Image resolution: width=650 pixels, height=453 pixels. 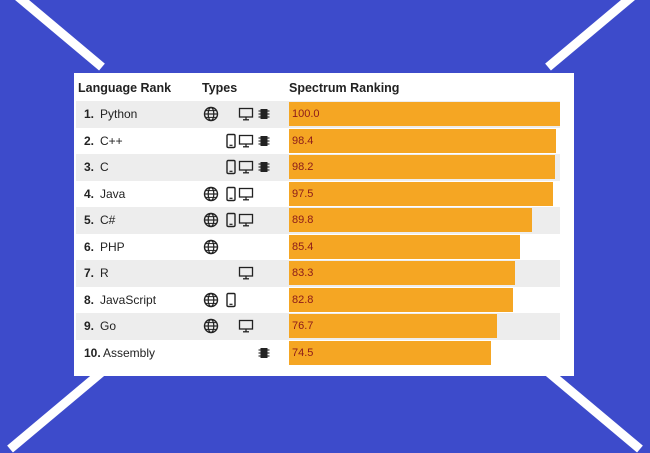 I want to click on ranking-bar: 85.4, so click(x=404, y=246).